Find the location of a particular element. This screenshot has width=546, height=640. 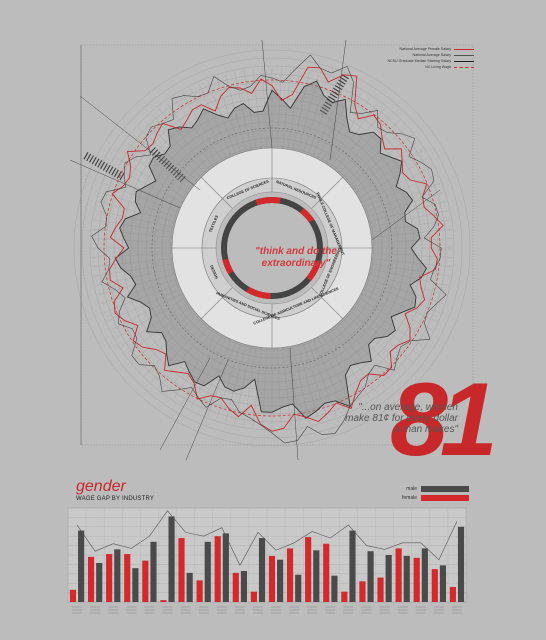

center-quote: "think and do the extraordinary" is located at coordinates (296, 257).